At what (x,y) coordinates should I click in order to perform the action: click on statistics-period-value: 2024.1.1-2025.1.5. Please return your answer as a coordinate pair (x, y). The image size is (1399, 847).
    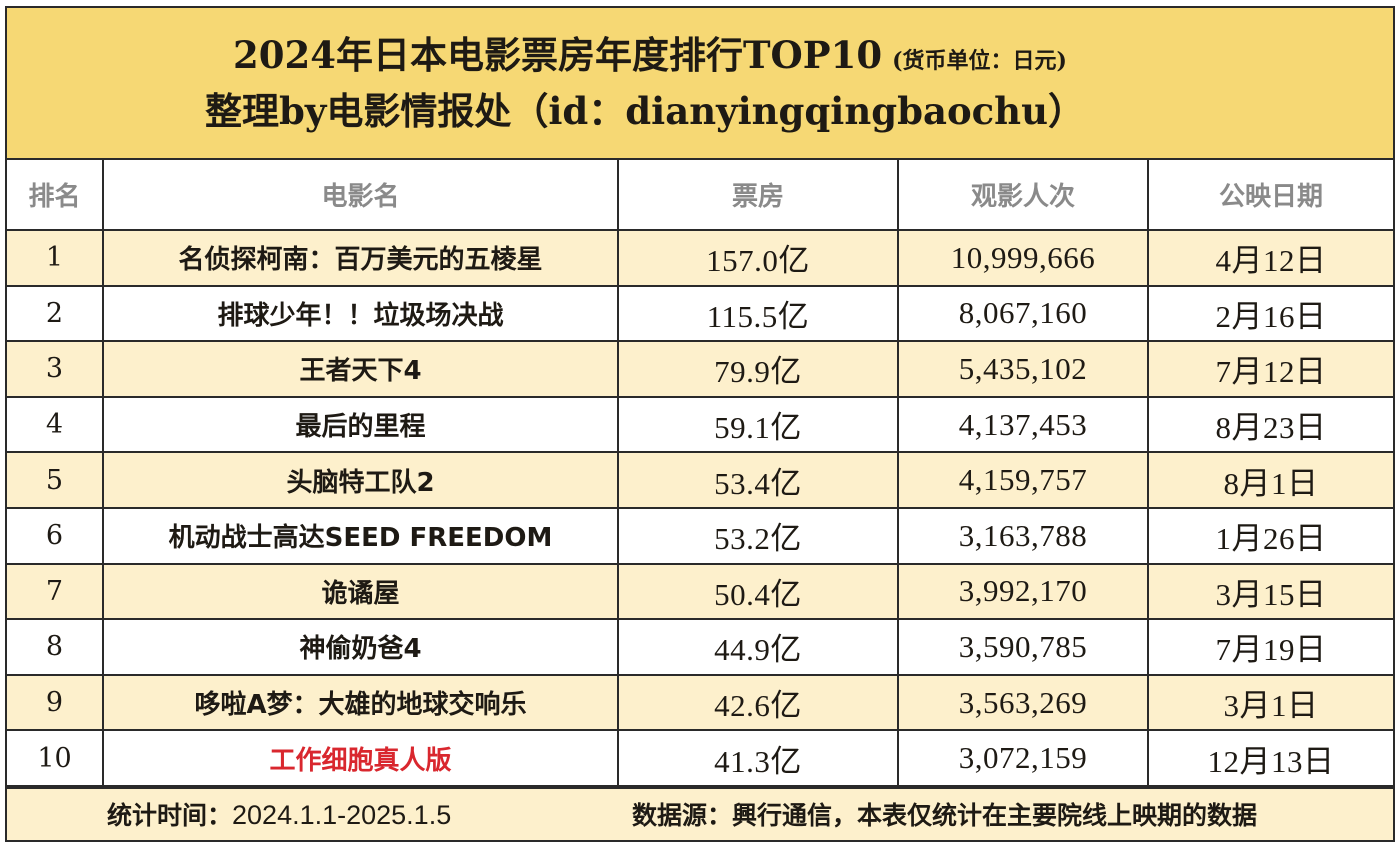
    Looking at the image, I should click on (342, 815).